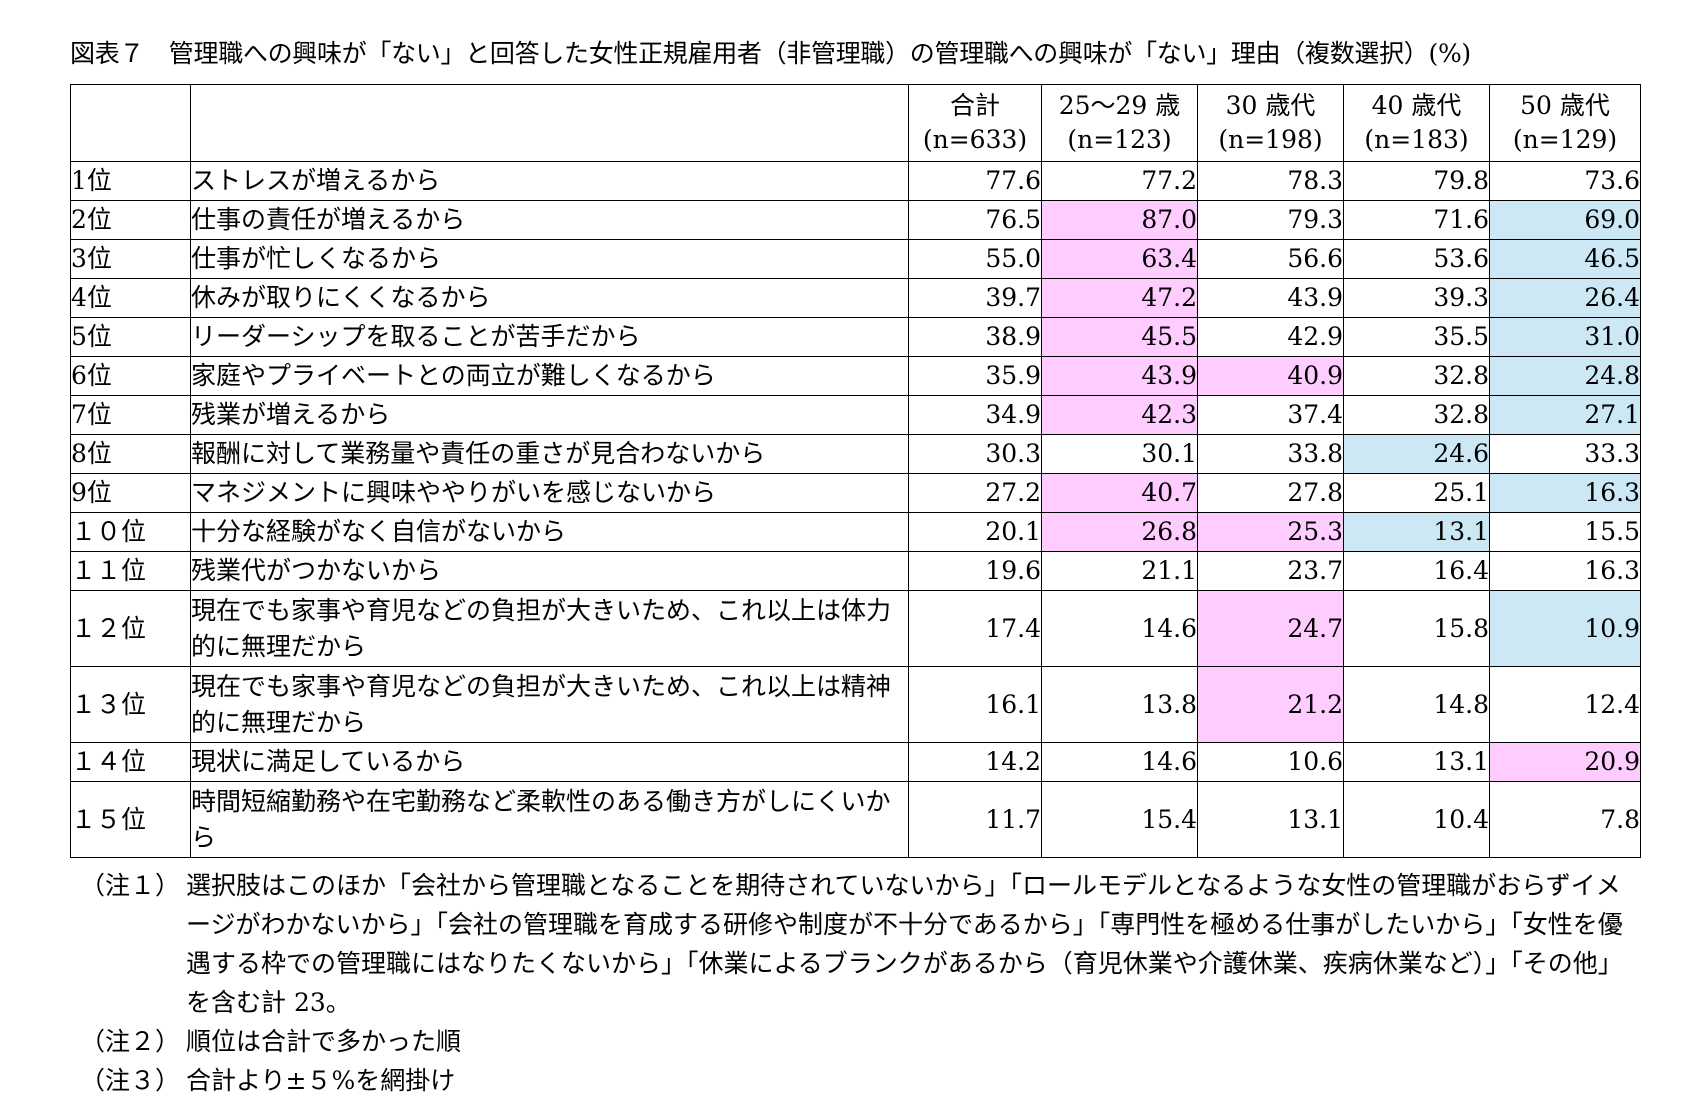  What do you see at coordinates (1565, 220) in the screenshot?
I see `value-cell: 69.0` at bounding box center [1565, 220].